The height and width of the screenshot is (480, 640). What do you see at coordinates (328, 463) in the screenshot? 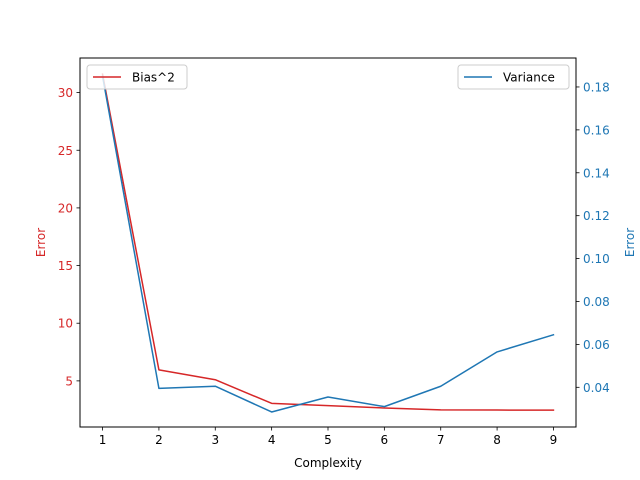
I see `x-axis-title: Complexity` at bounding box center [328, 463].